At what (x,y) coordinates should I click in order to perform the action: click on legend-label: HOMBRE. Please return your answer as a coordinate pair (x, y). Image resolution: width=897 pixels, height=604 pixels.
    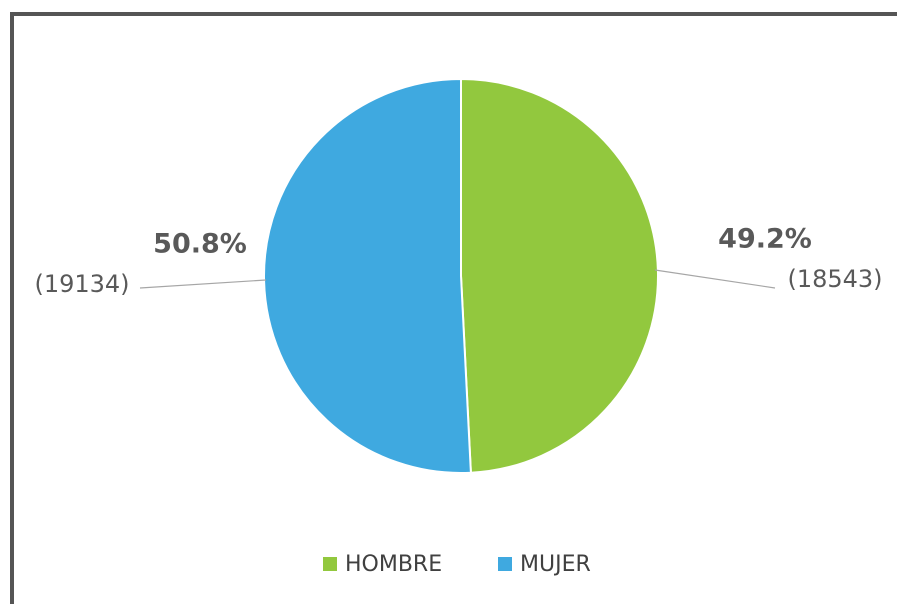
    Looking at the image, I should click on (393, 564).